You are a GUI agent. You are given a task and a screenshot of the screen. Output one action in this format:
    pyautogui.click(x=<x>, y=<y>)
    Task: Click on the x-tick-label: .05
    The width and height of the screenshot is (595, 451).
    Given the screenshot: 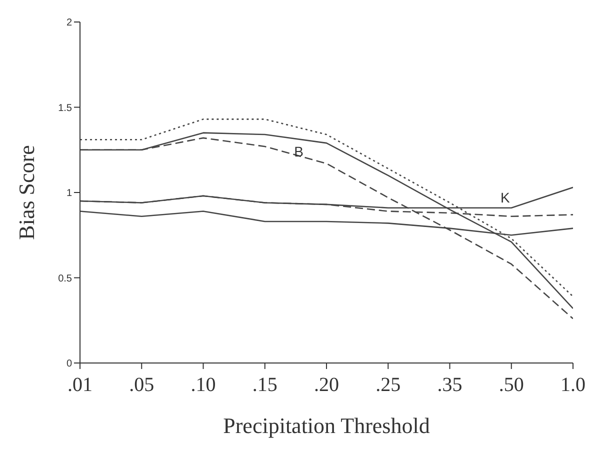 What is the action you would take?
    pyautogui.click(x=141, y=385)
    